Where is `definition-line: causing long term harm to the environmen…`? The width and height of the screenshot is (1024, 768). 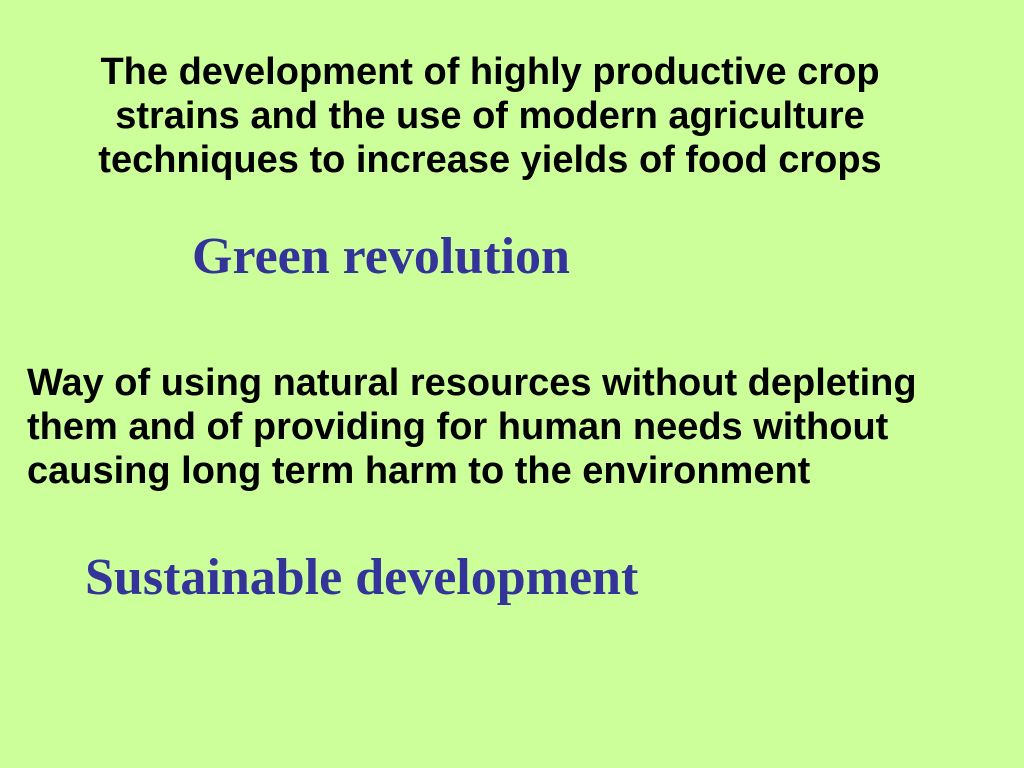
definition-line: causing long term harm to the environmen… is located at coordinates (419, 471).